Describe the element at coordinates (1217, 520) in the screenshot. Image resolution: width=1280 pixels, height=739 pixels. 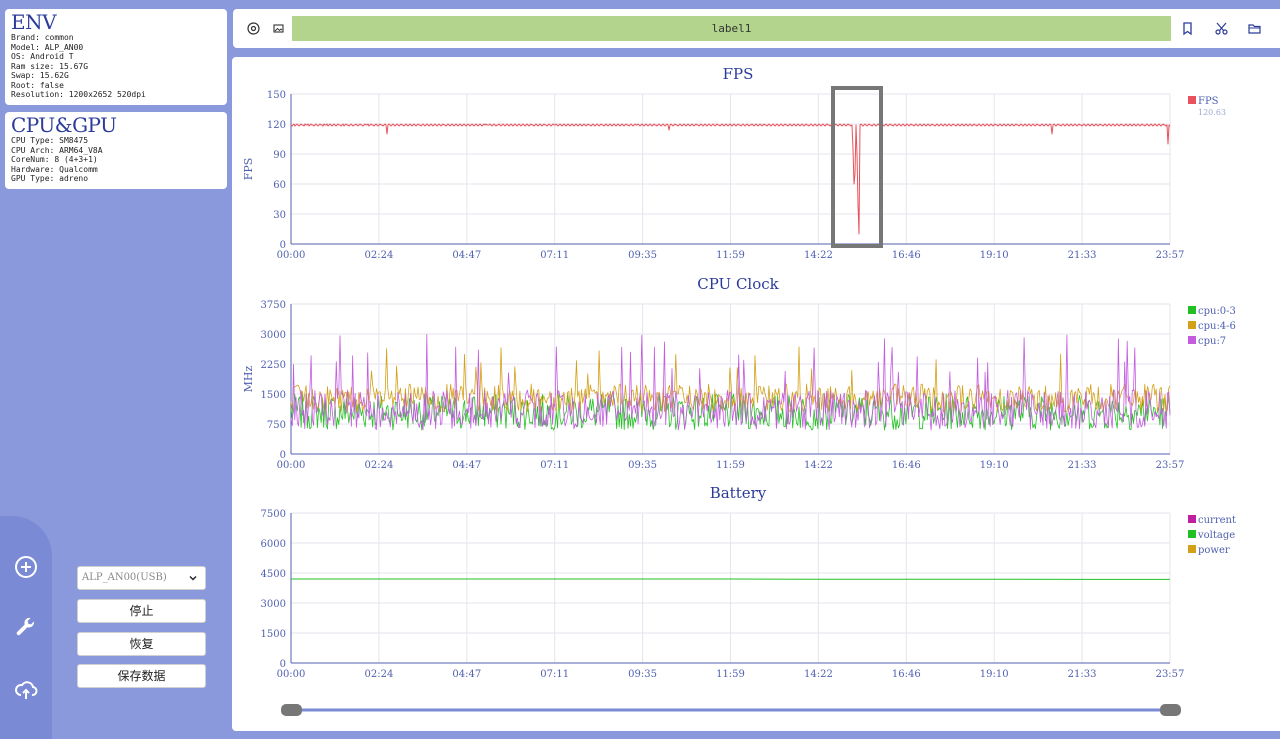
I see `legend-entry: current` at that location.